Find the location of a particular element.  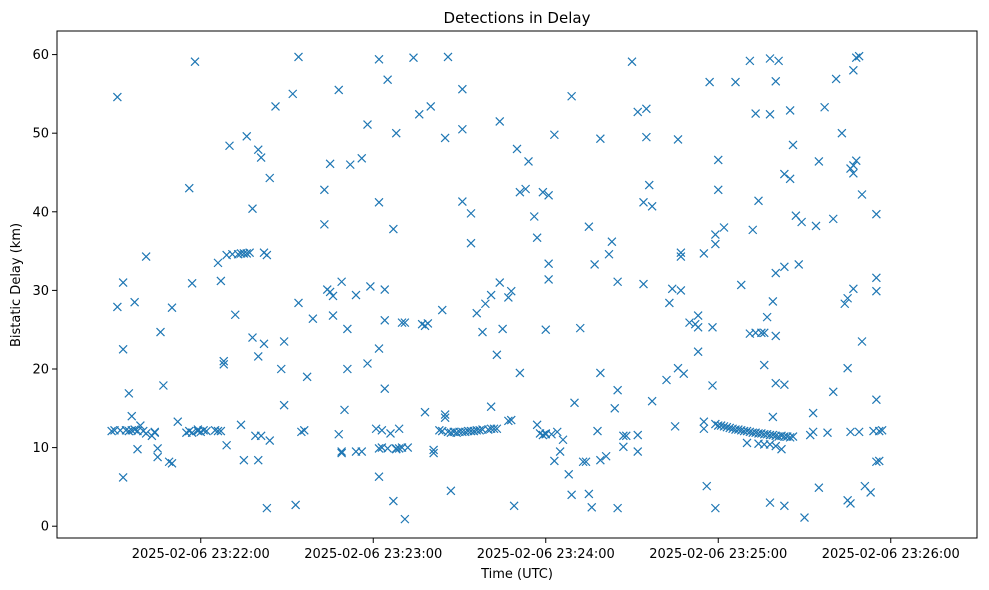

y-tick-label: 10 is located at coordinates (40, 448).